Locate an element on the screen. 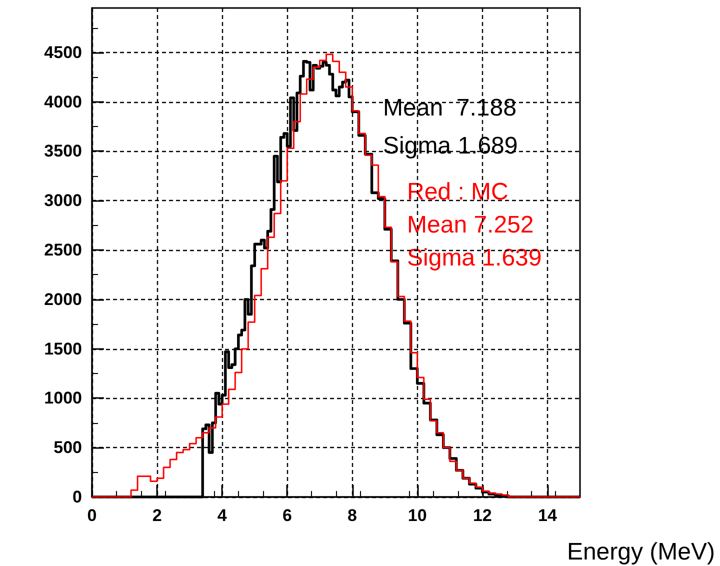  annotation: Red : MC is located at coordinates (457, 192).